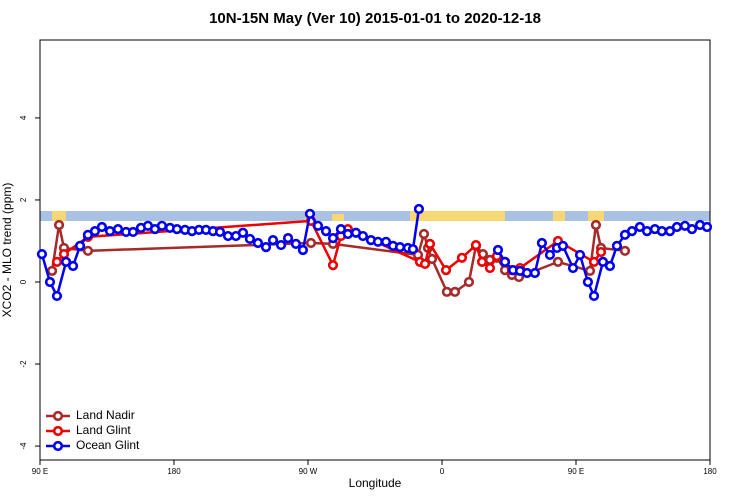 Image resolution: width=750 pixels, height=500 pixels. What do you see at coordinates (23, 446) in the screenshot?
I see `y-tick-label: -4` at bounding box center [23, 446].